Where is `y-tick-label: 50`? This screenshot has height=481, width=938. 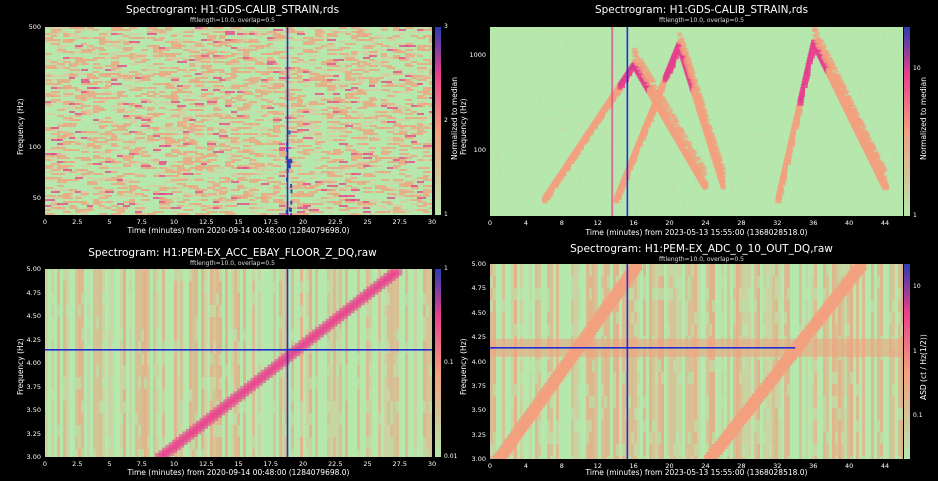
y-tick-label: 50 is located at coordinates (36, 198).